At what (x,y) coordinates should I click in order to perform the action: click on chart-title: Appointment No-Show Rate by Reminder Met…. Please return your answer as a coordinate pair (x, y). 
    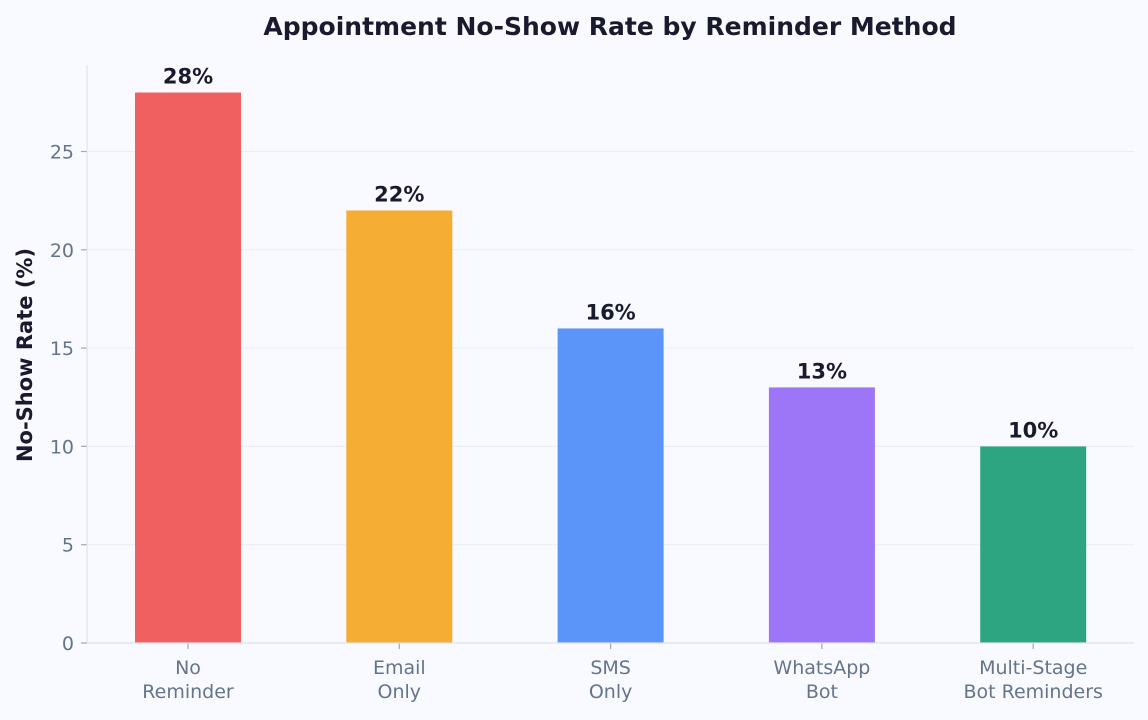
    Looking at the image, I should click on (609, 26).